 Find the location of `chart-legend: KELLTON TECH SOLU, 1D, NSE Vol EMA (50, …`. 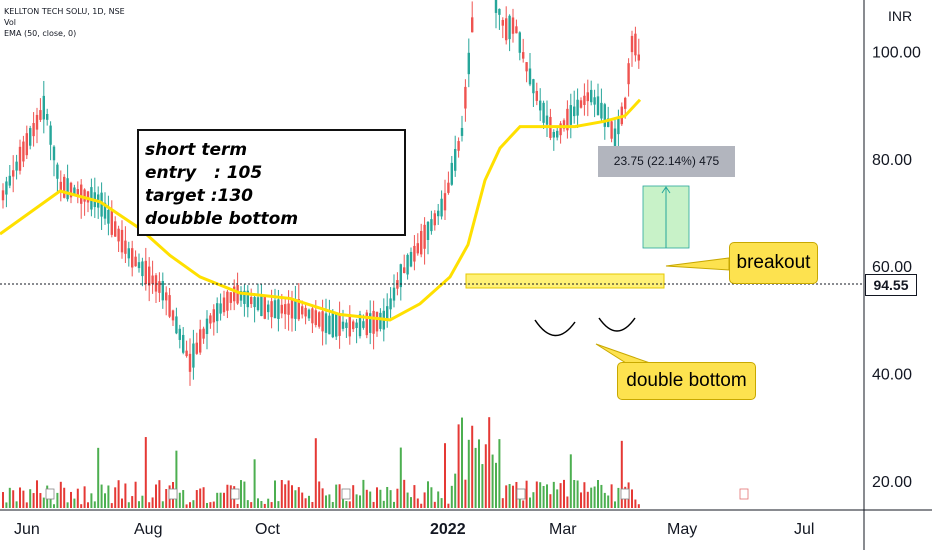

chart-legend: KELLTON TECH SOLU, 1D, NSE Vol EMA (50, … is located at coordinates (64, 22).